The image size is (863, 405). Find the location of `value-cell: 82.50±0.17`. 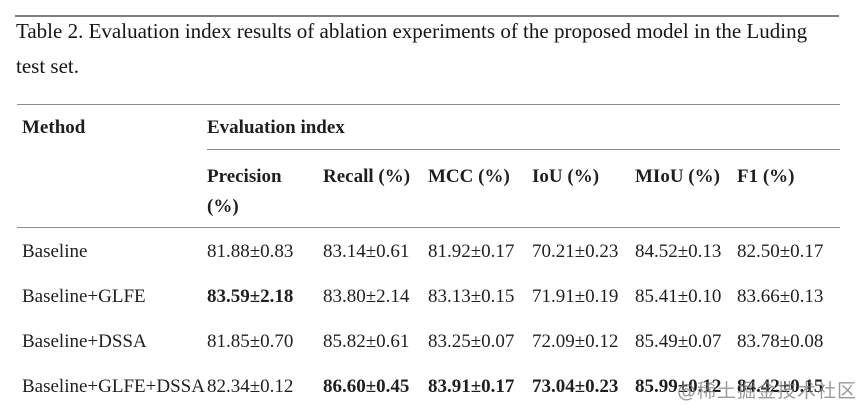

value-cell: 82.50±0.17 is located at coordinates (780, 251).